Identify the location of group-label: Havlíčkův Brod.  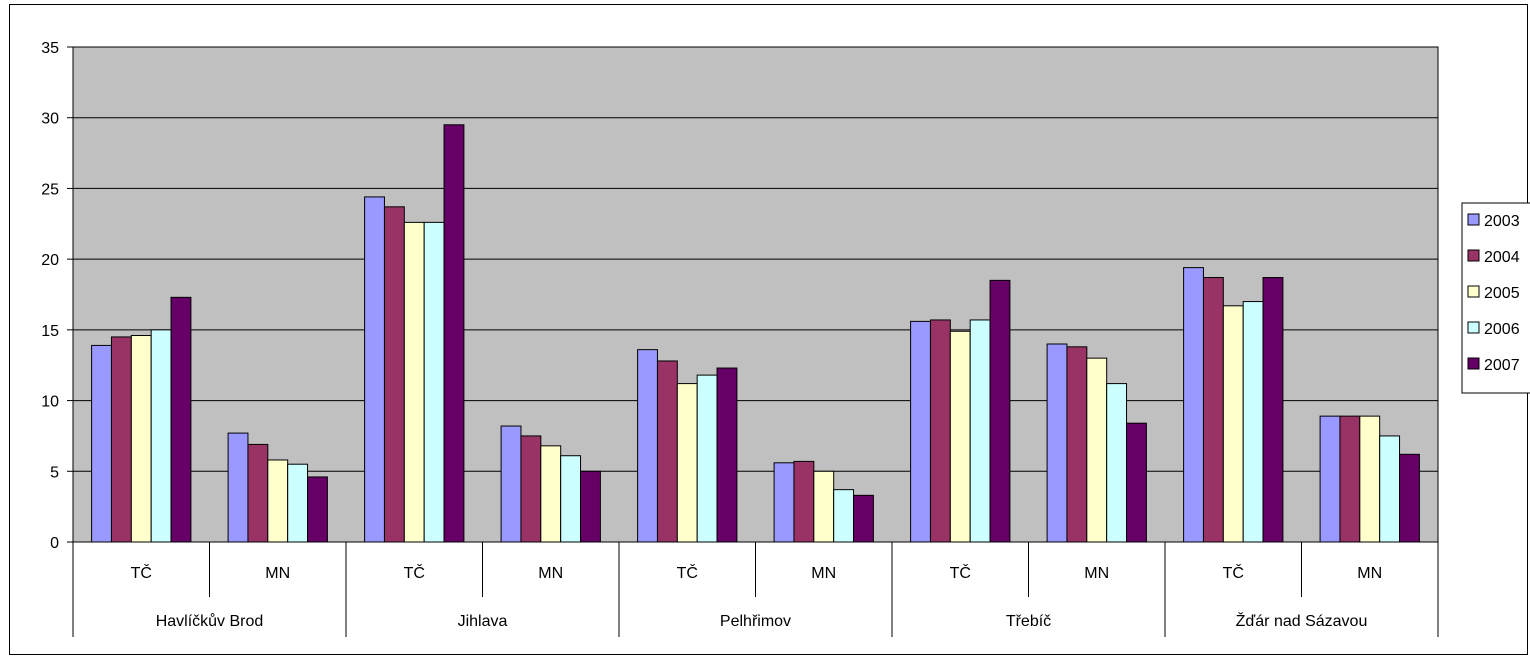
(210, 621).